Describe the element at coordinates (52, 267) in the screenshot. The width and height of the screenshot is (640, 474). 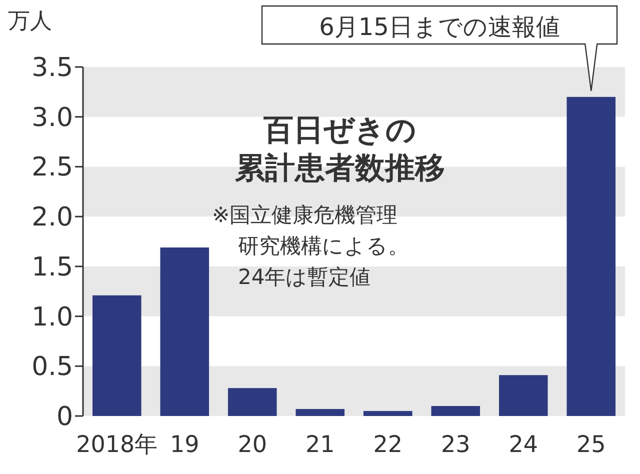
I see `y-tick-label: 1.5` at that location.